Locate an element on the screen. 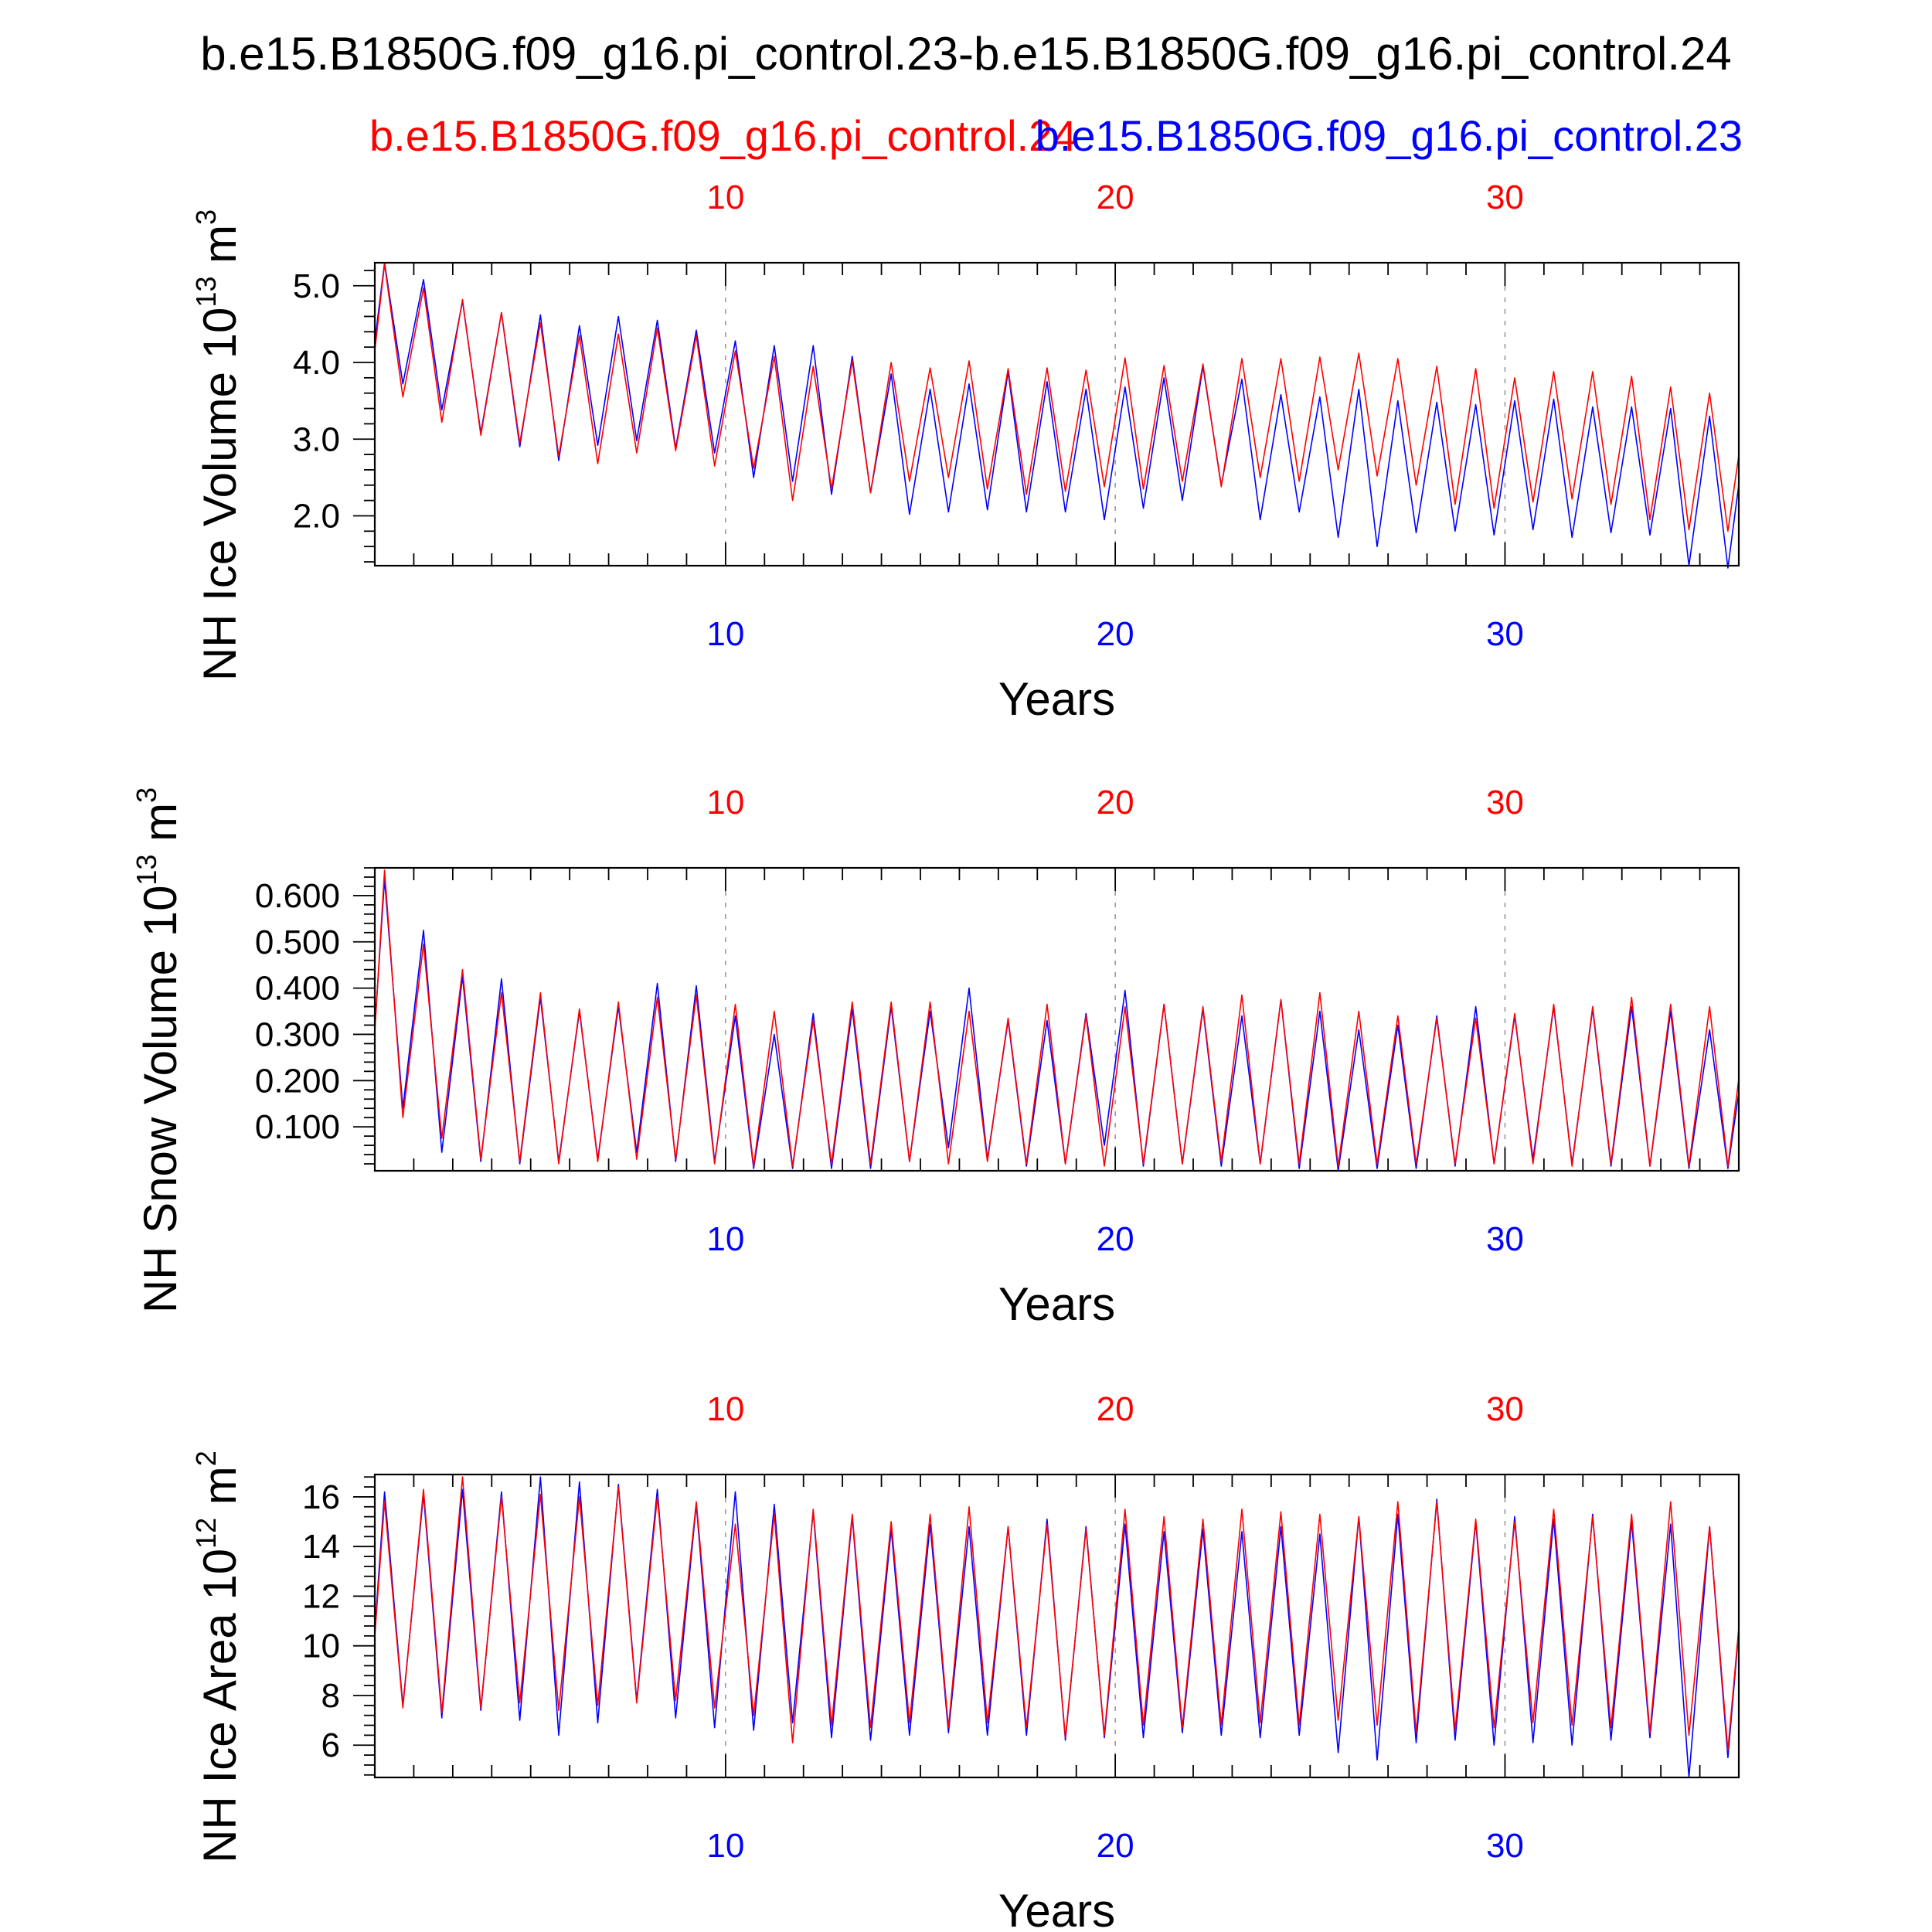 The width and height of the screenshot is (1932, 1932). y-tick-label: 8 is located at coordinates (330, 1696).